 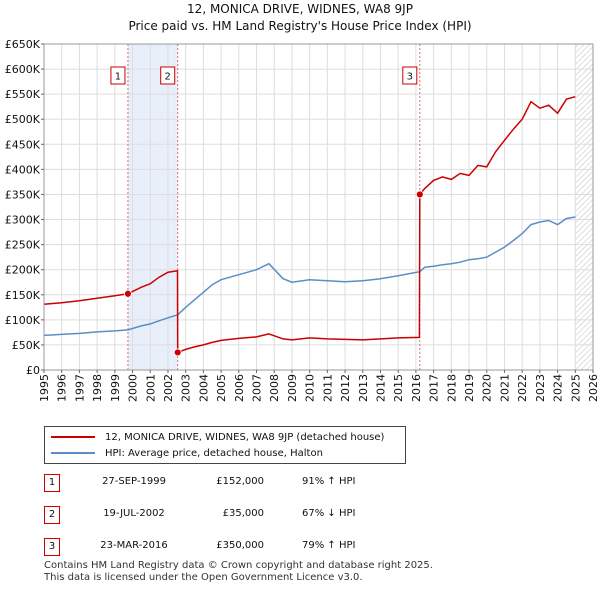 What do you see at coordinates (134, 545) in the screenshot?
I see `sale-date: 23-MAR-2016` at bounding box center [134, 545].